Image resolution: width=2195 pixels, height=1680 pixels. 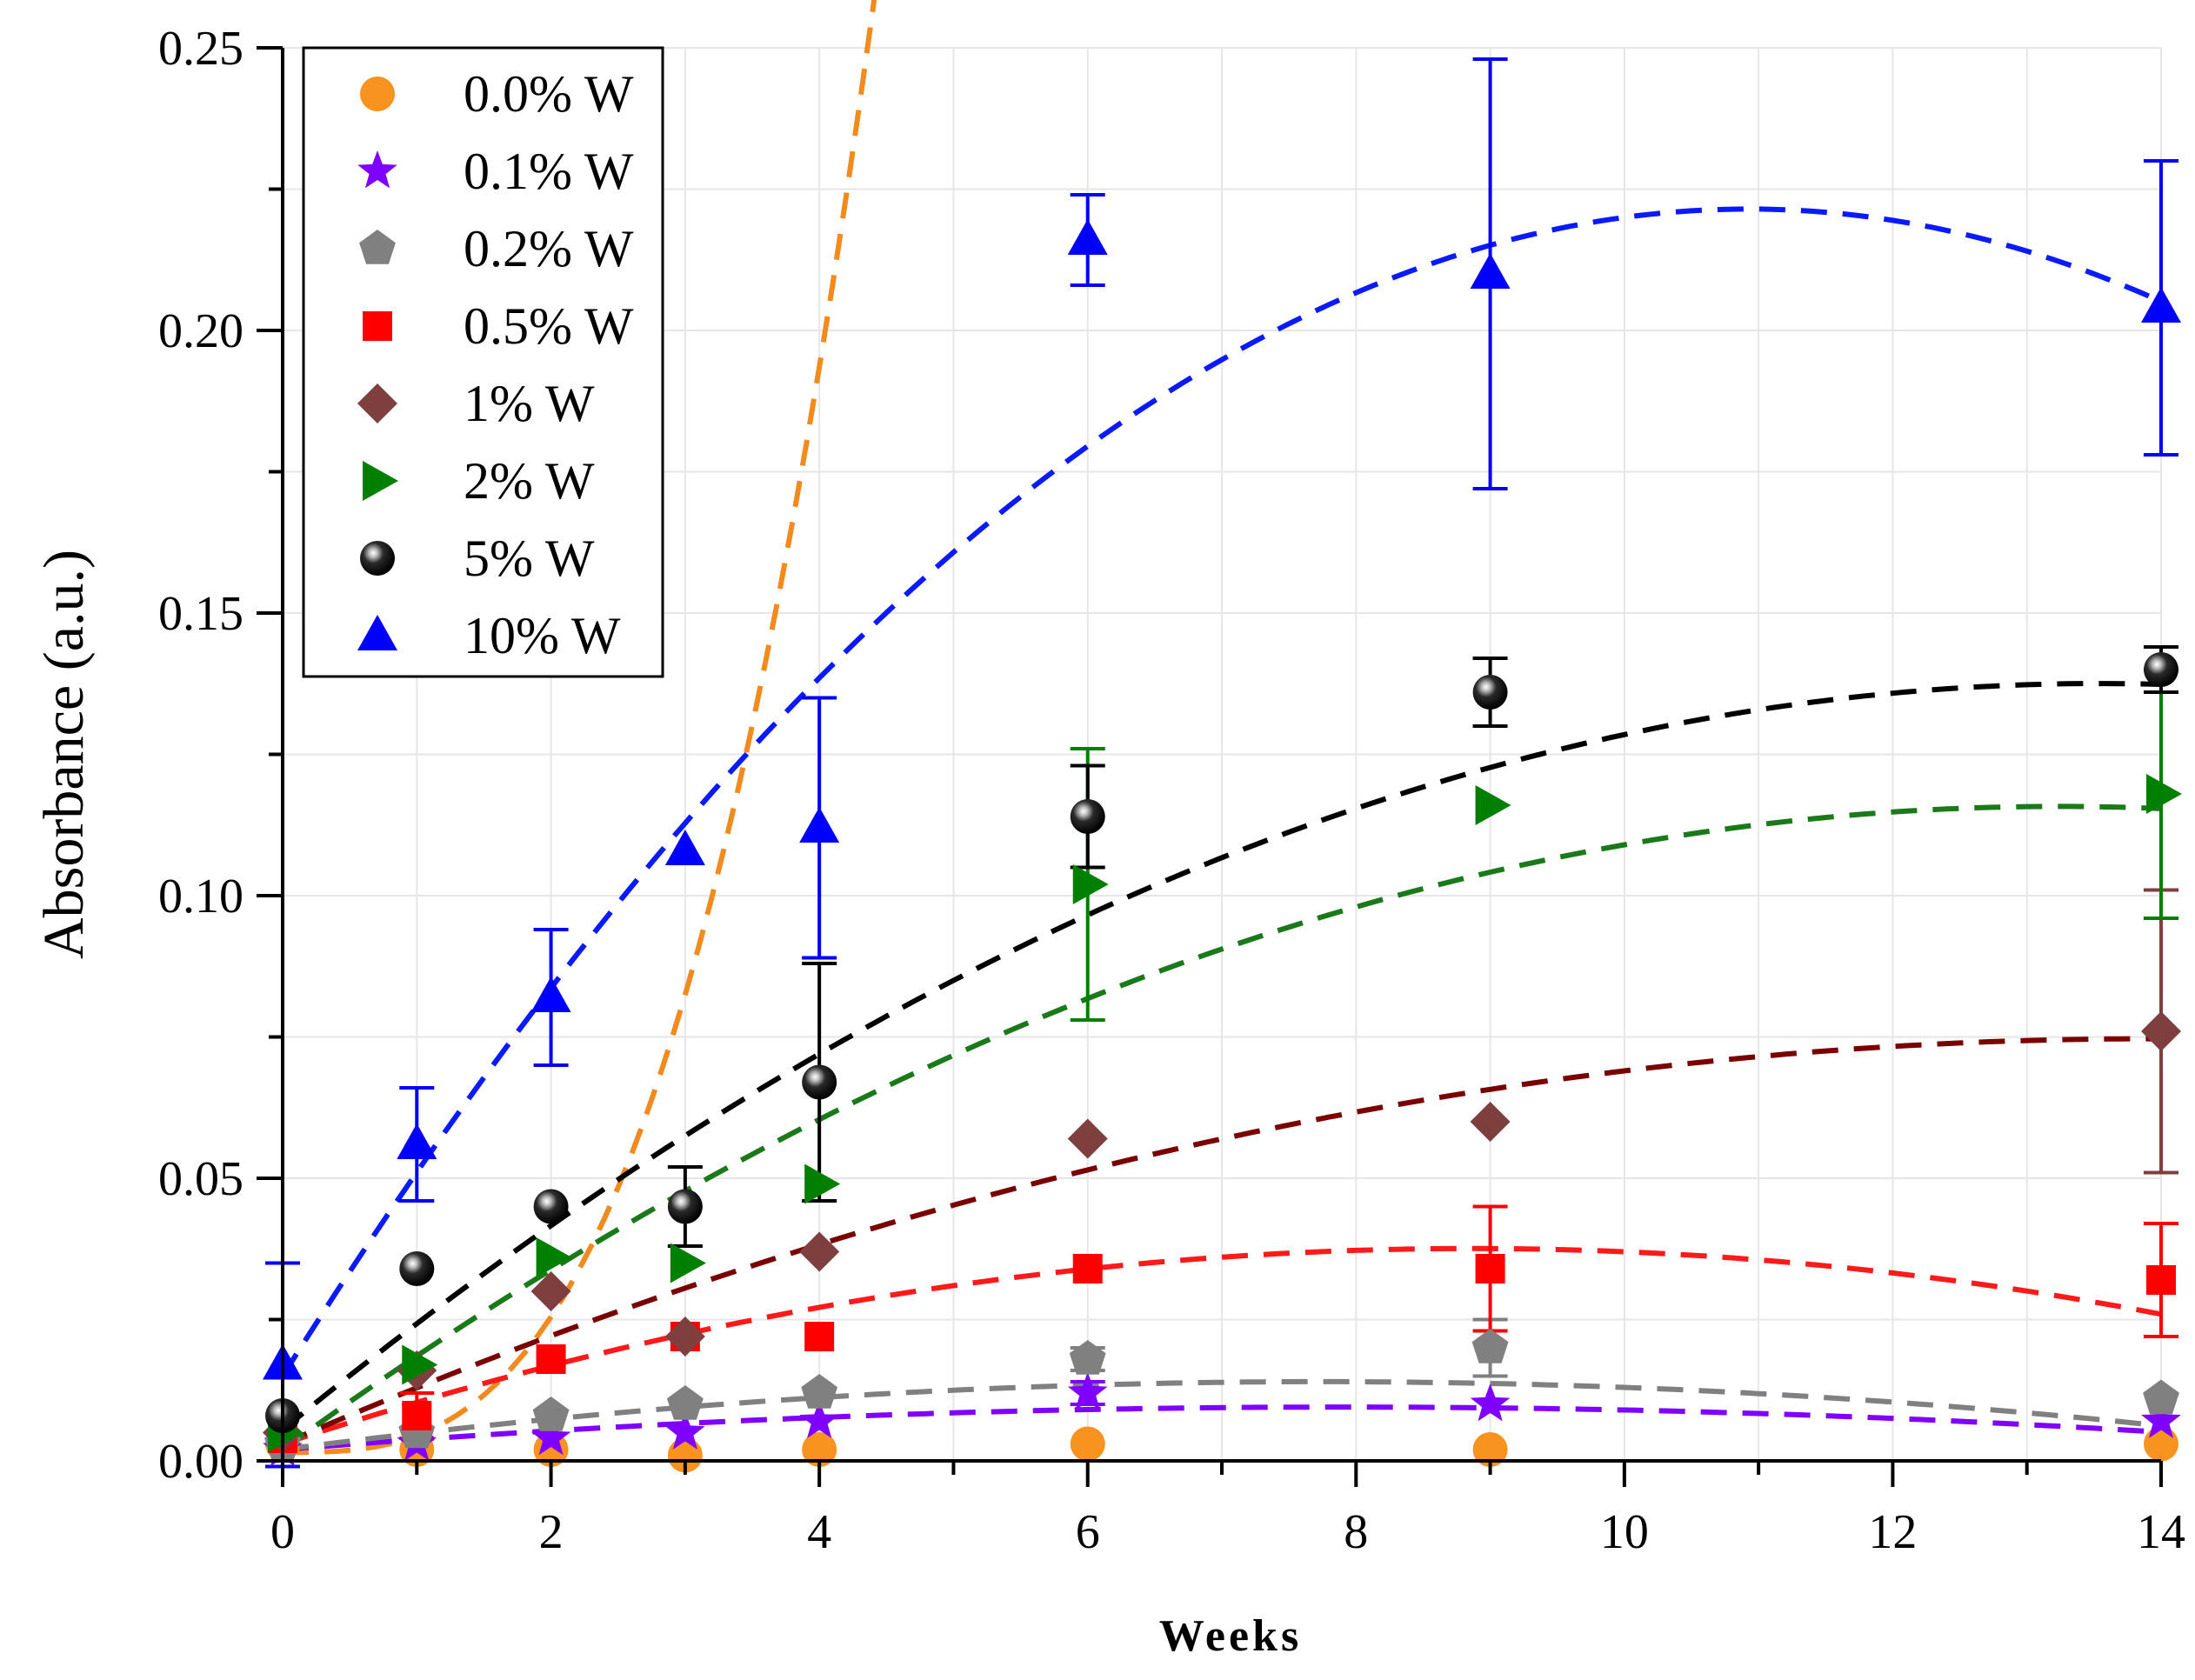 What do you see at coordinates (1356, 1532) in the screenshot?
I see `x-tick-label: 8` at bounding box center [1356, 1532].